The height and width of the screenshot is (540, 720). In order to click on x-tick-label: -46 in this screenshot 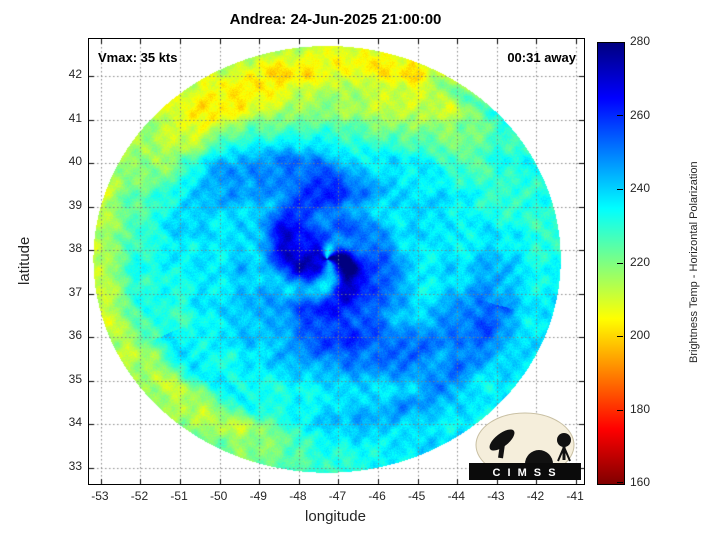, I will do `click(377, 496)`.